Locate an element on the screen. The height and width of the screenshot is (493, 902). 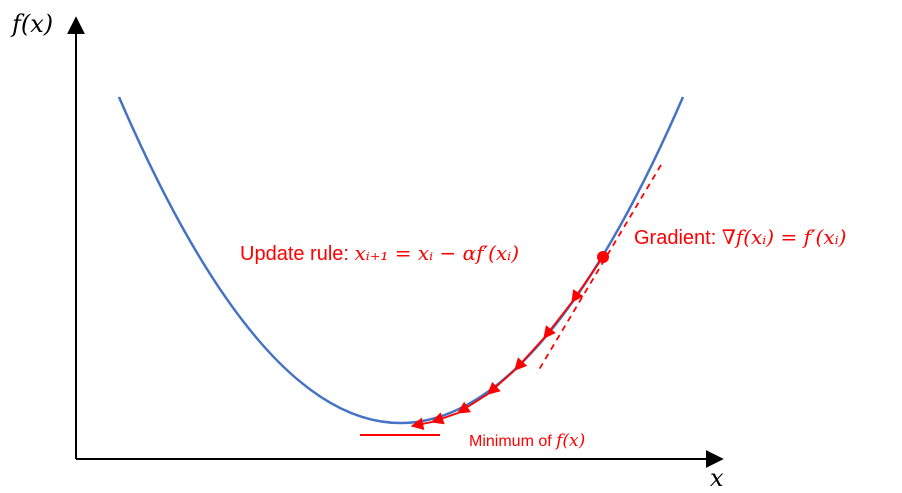
gradient-label: Gradient: ∇f(xᵢ) = f′(xᵢ) is located at coordinates (740, 237).